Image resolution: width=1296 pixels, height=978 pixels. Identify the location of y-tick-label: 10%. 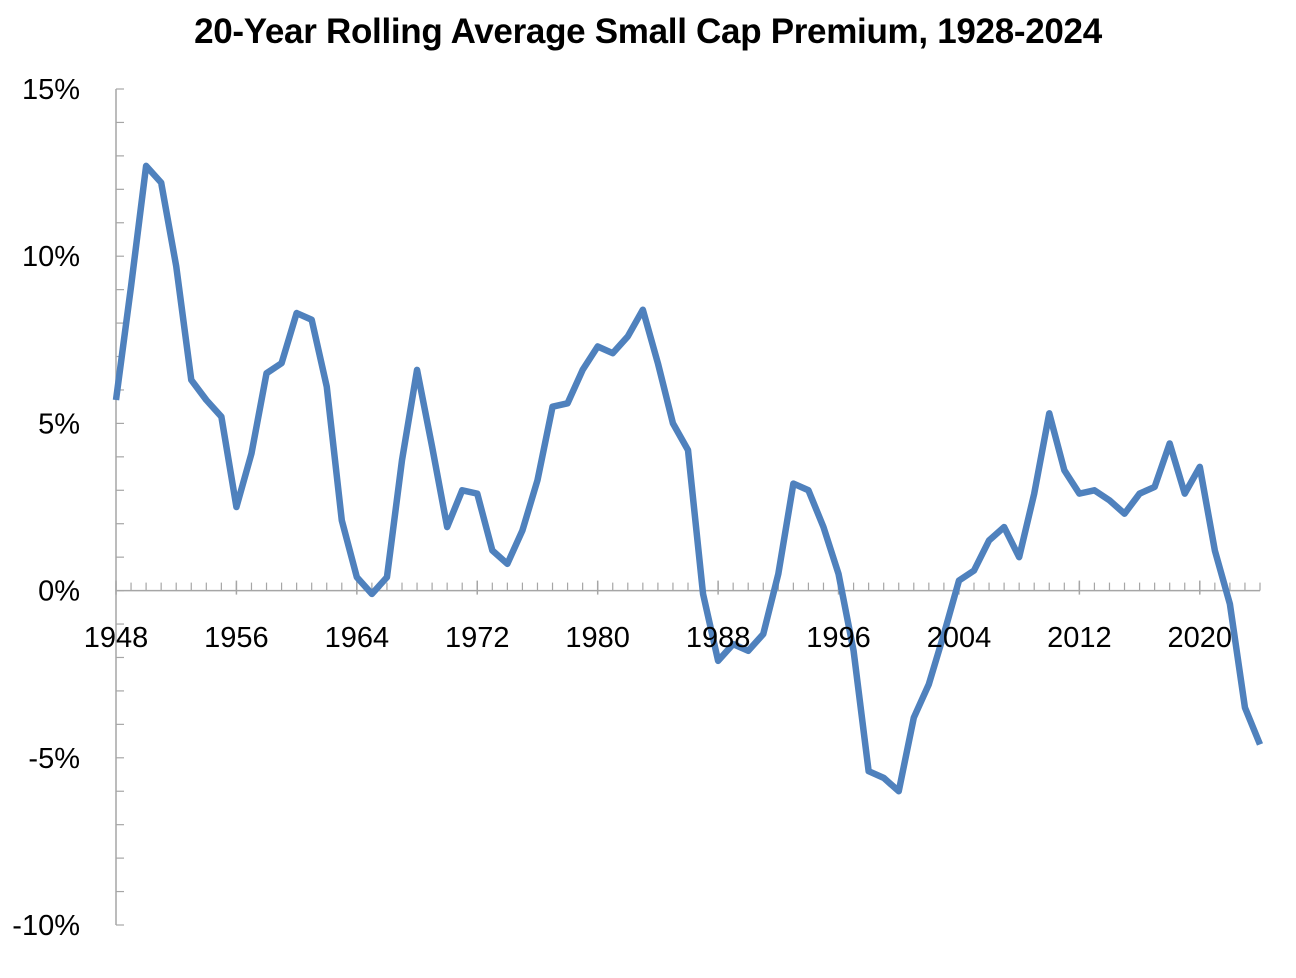
(51, 257).